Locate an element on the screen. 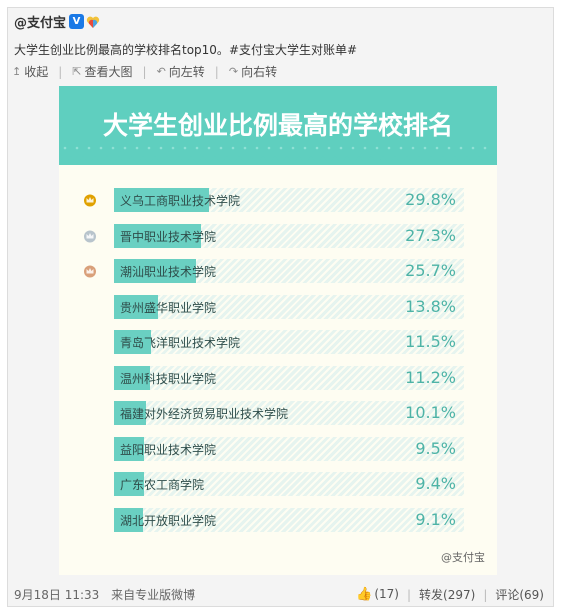 Image resolution: width=562 pixels, height=615 pixels. verified-v-icon: V is located at coordinates (77, 21).